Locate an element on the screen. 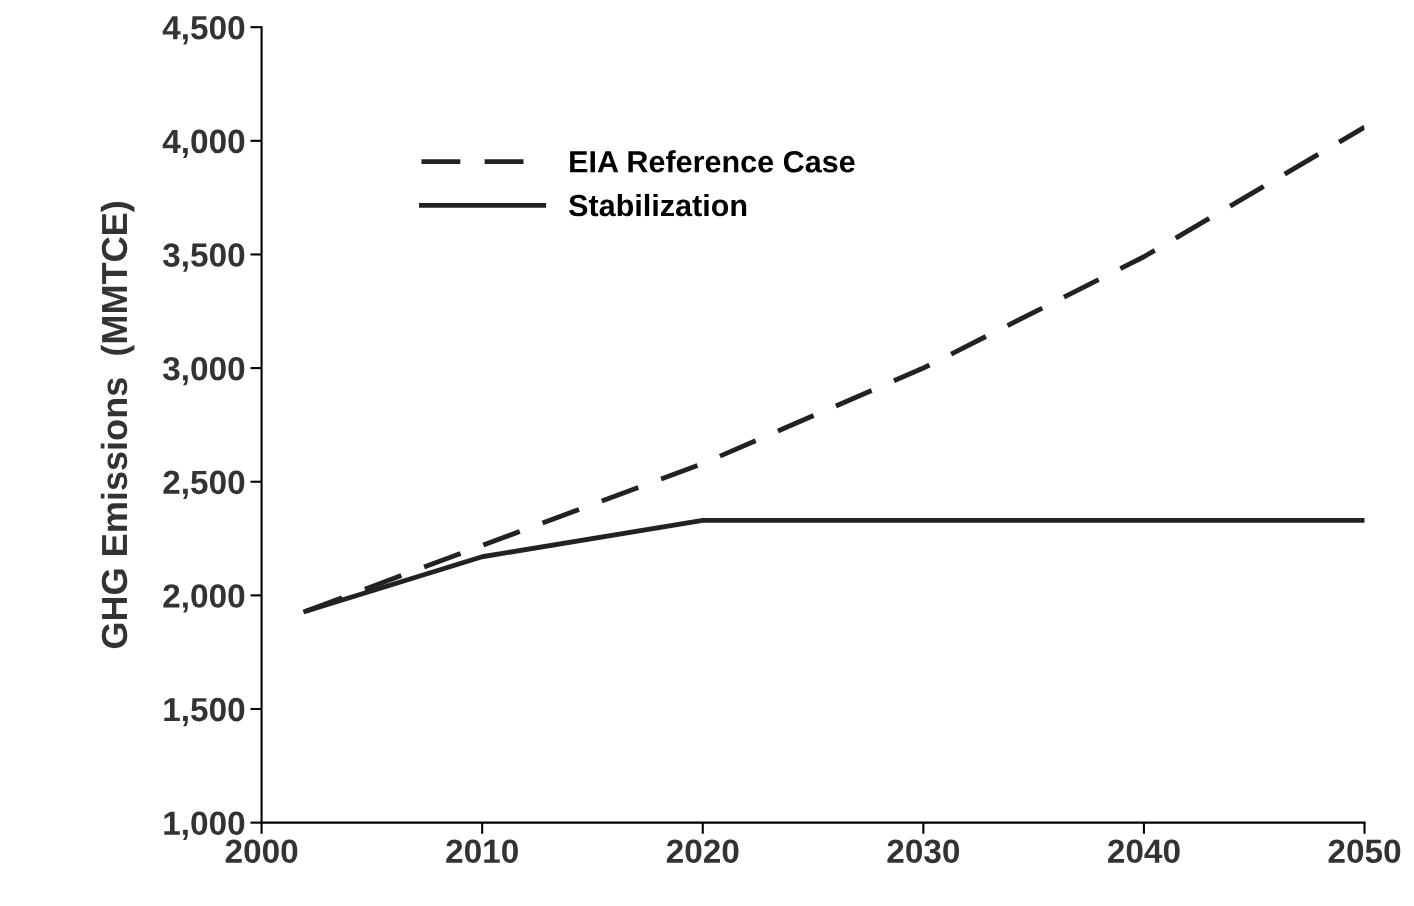 The width and height of the screenshot is (1414, 906). x-tick-label: 2030 is located at coordinates (923, 851).